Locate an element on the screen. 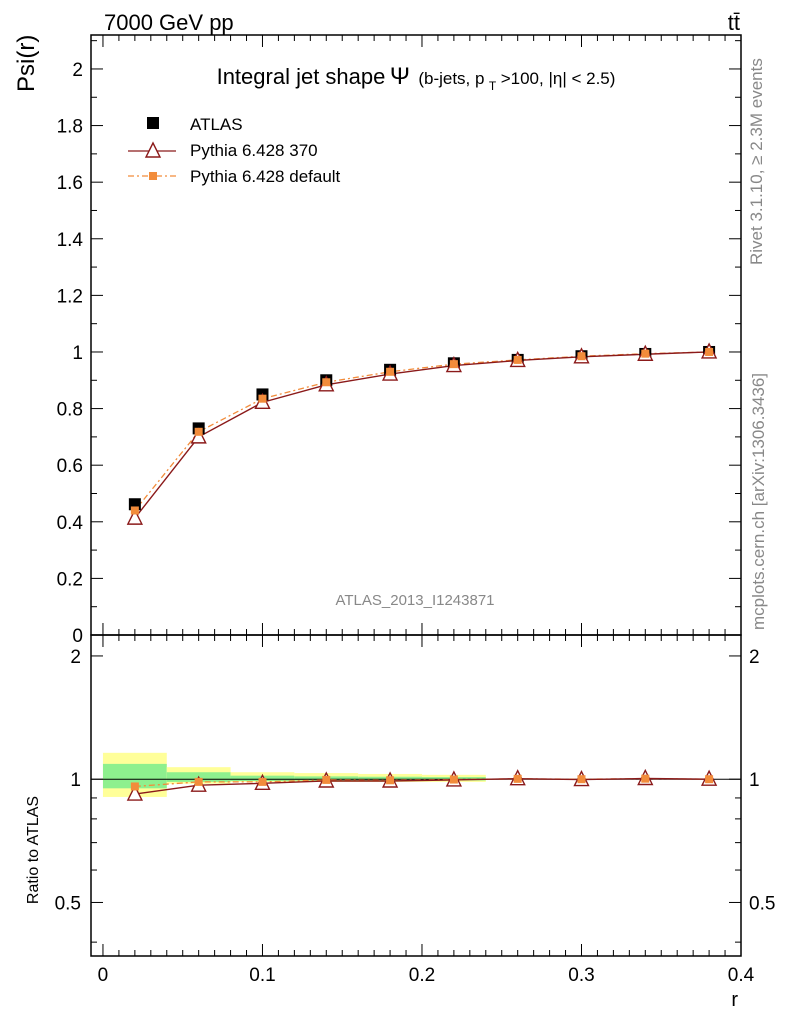 The image size is (786, 1024). main-y-tick-label: 0.2 is located at coordinates (70, 579).